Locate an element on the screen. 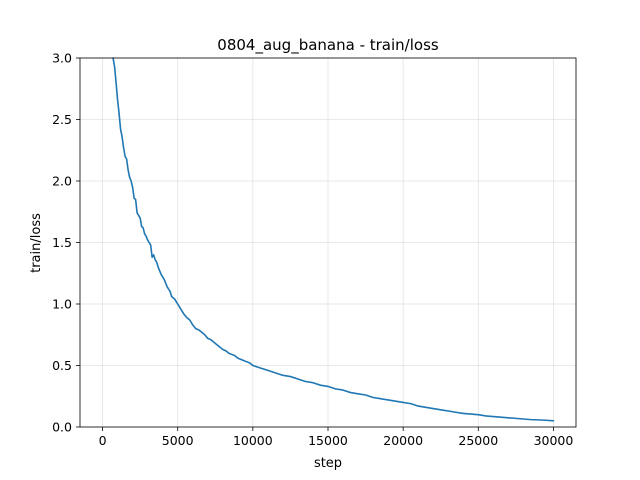 The image size is (640, 480). y-axis-ticks: 0.0 0.5 1.0 1.5 2.0 2.5 3.0 is located at coordinates (66, 243).